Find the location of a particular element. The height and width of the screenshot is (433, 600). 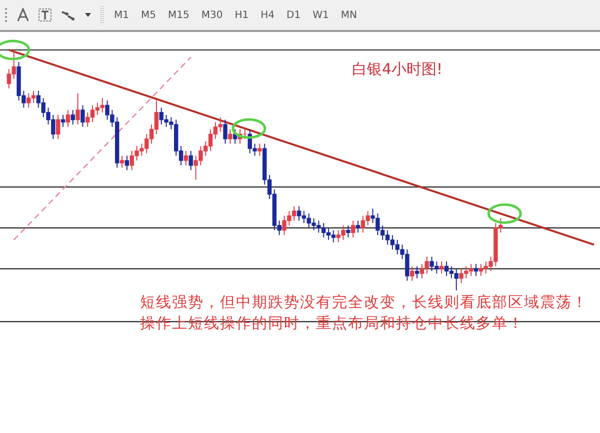

text: D1 is located at coordinates (294, 15).